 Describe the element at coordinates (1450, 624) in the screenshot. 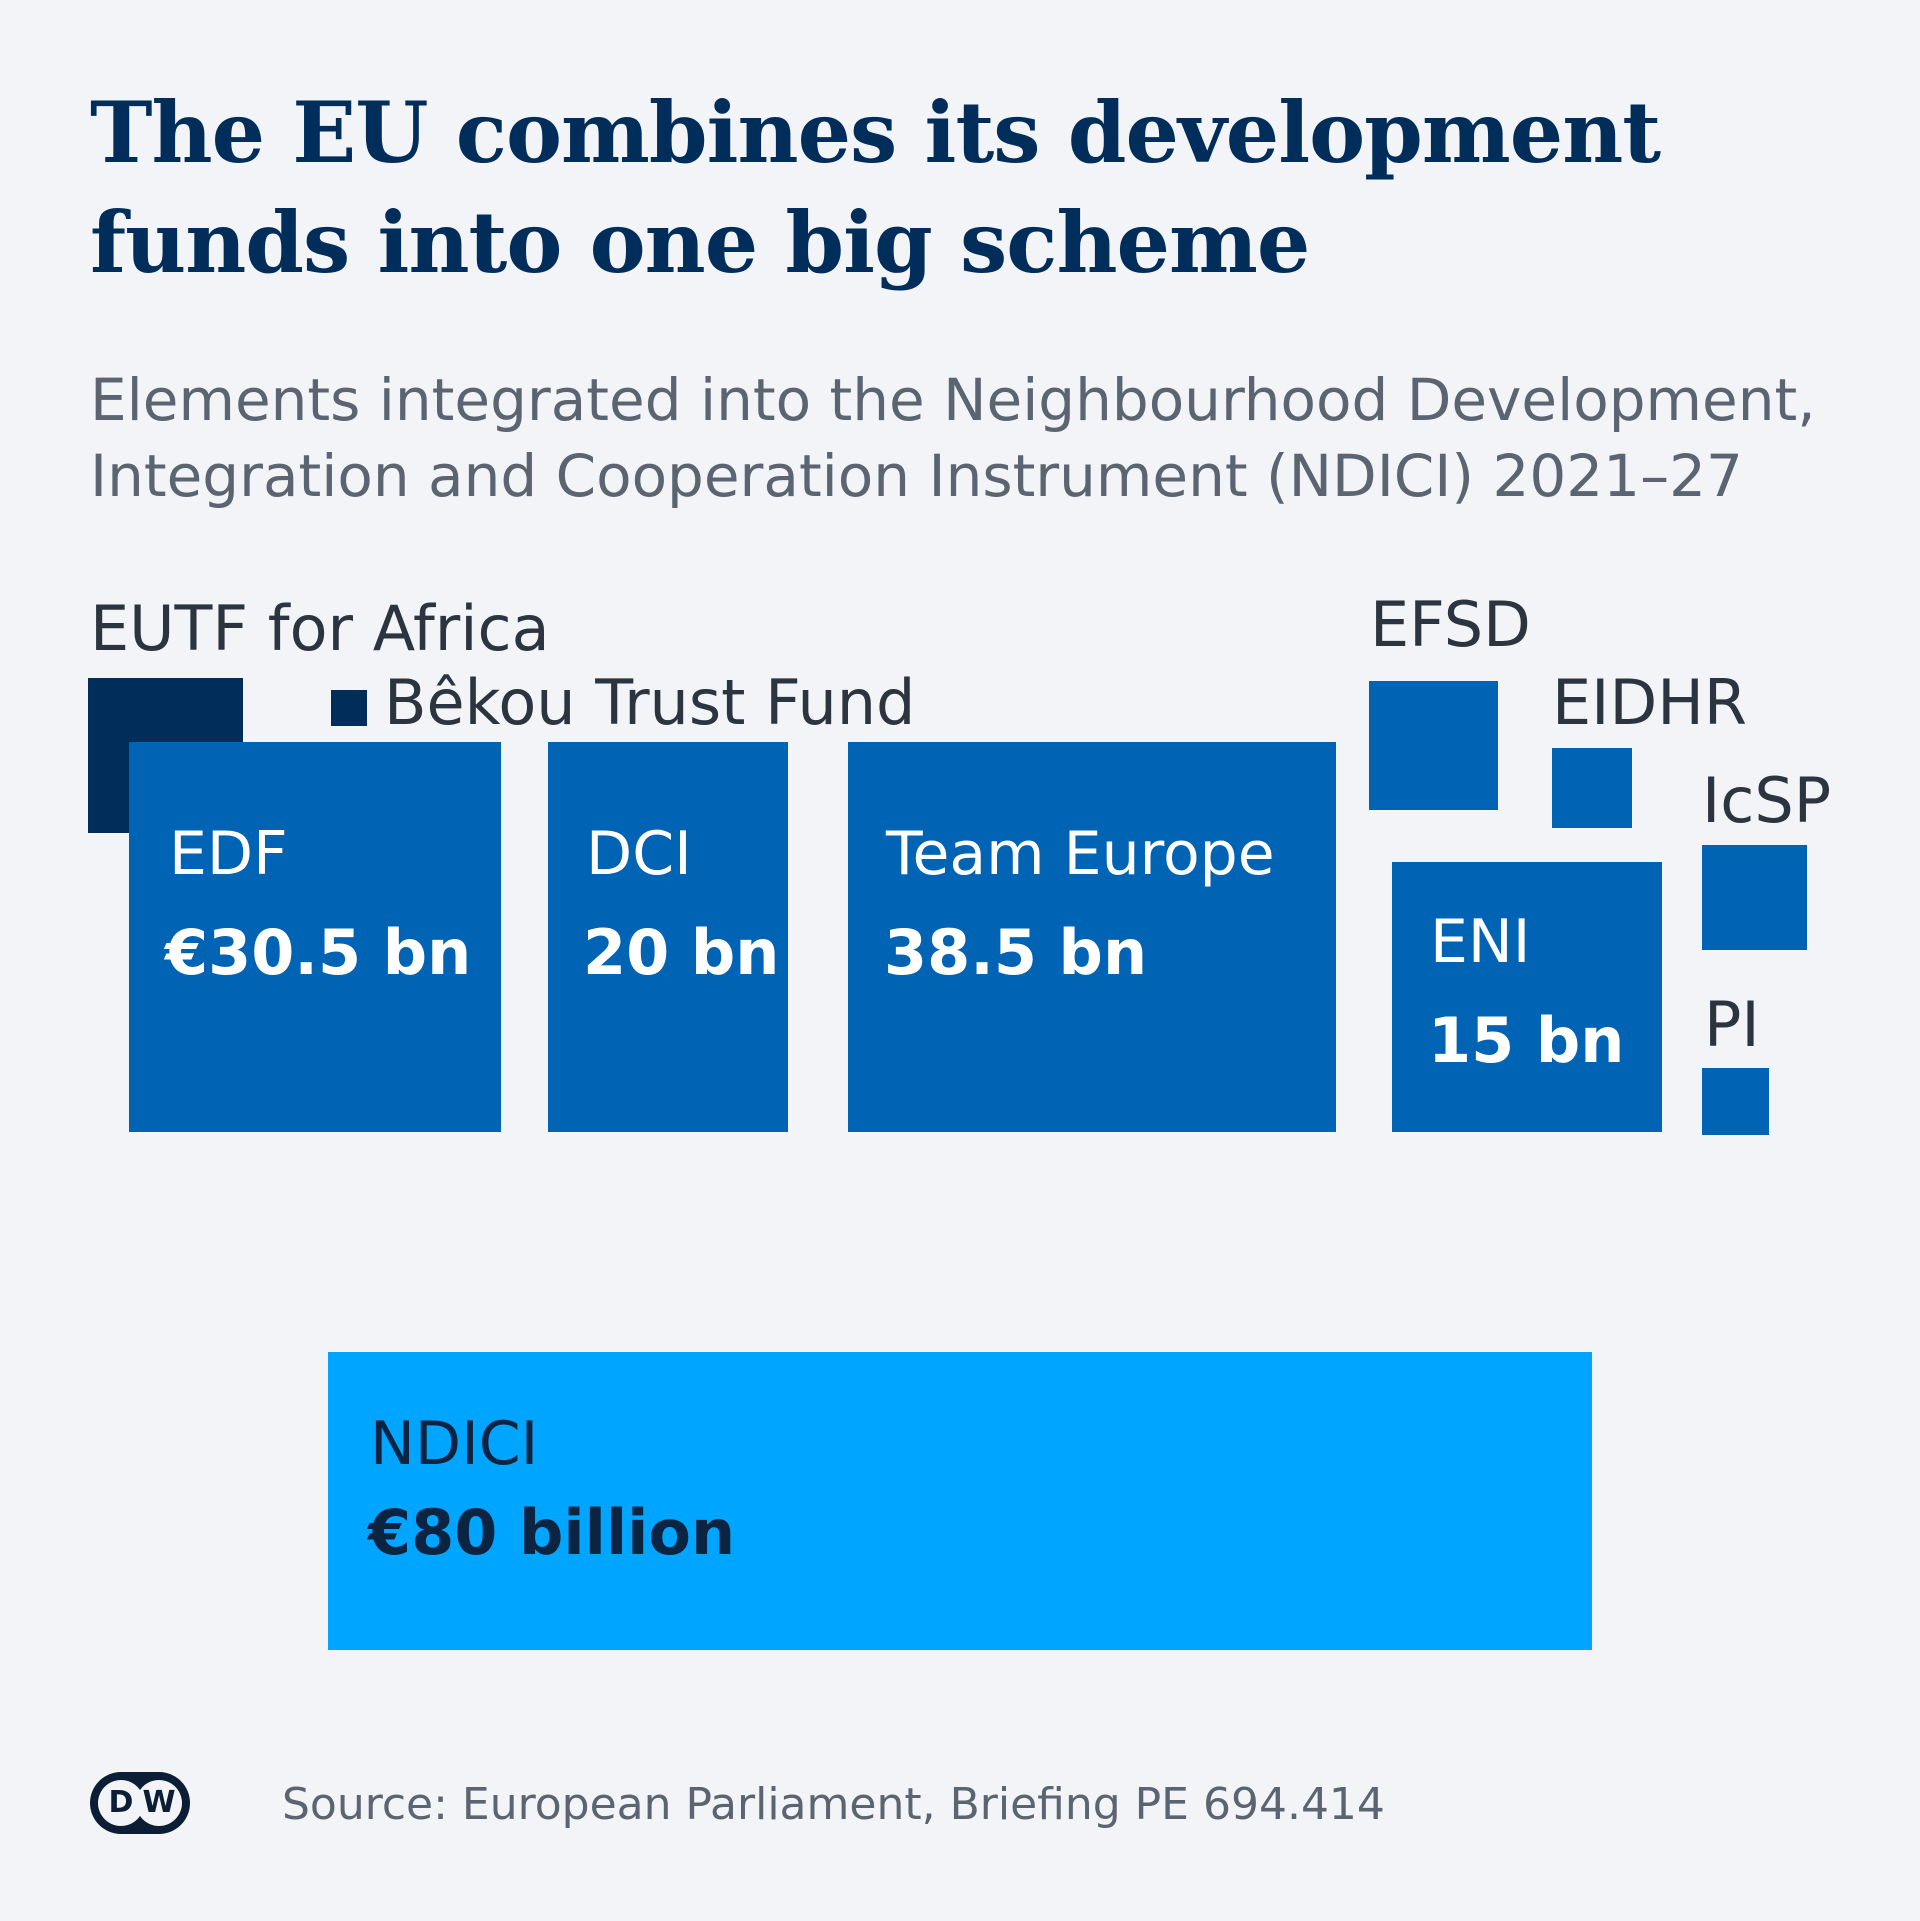

I see `efsd-label: EFSD` at that location.